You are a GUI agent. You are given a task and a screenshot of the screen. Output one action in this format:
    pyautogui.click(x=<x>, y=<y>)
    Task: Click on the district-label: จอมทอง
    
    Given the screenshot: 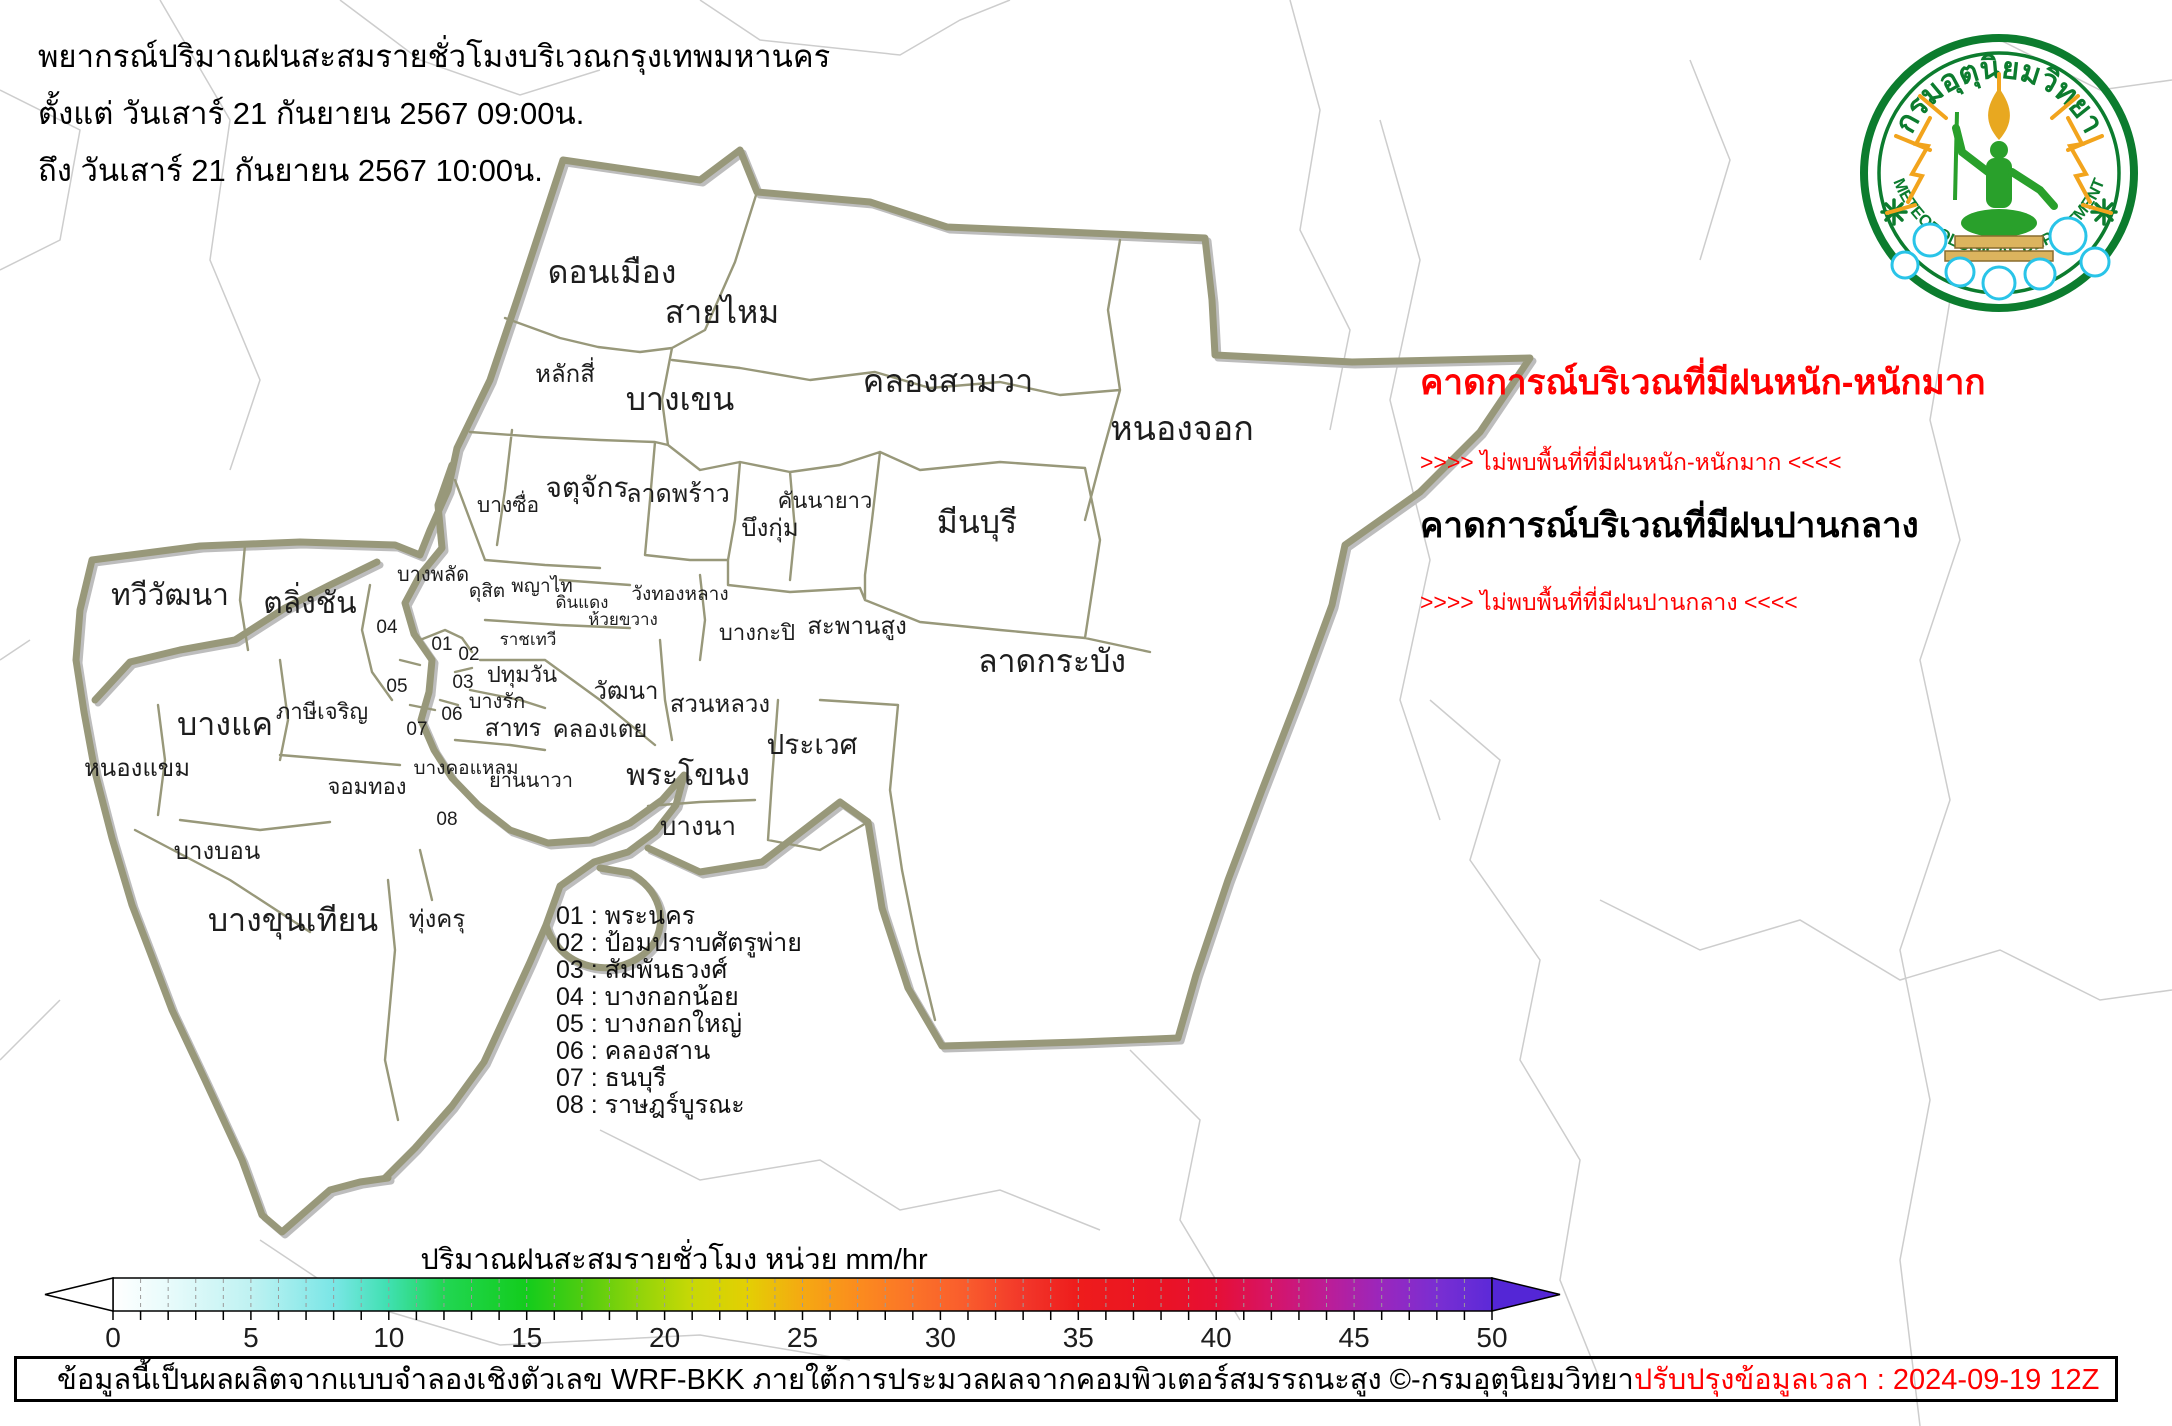 What is the action you would take?
    pyautogui.click(x=366, y=786)
    